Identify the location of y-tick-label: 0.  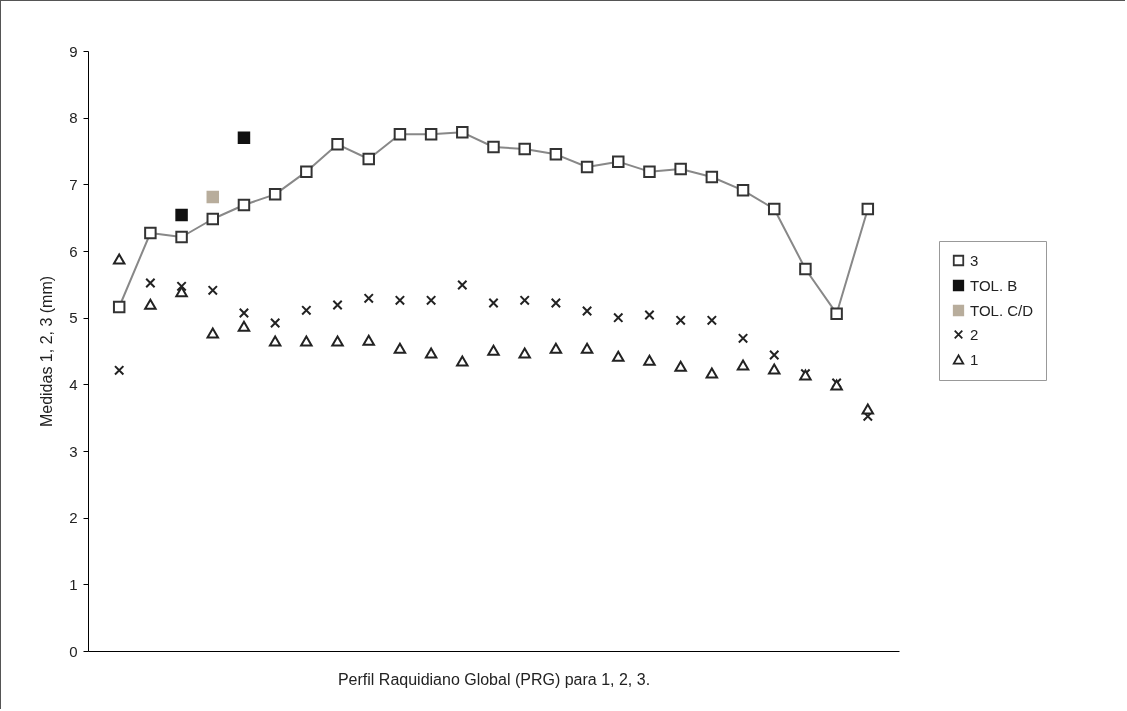
(73, 651).